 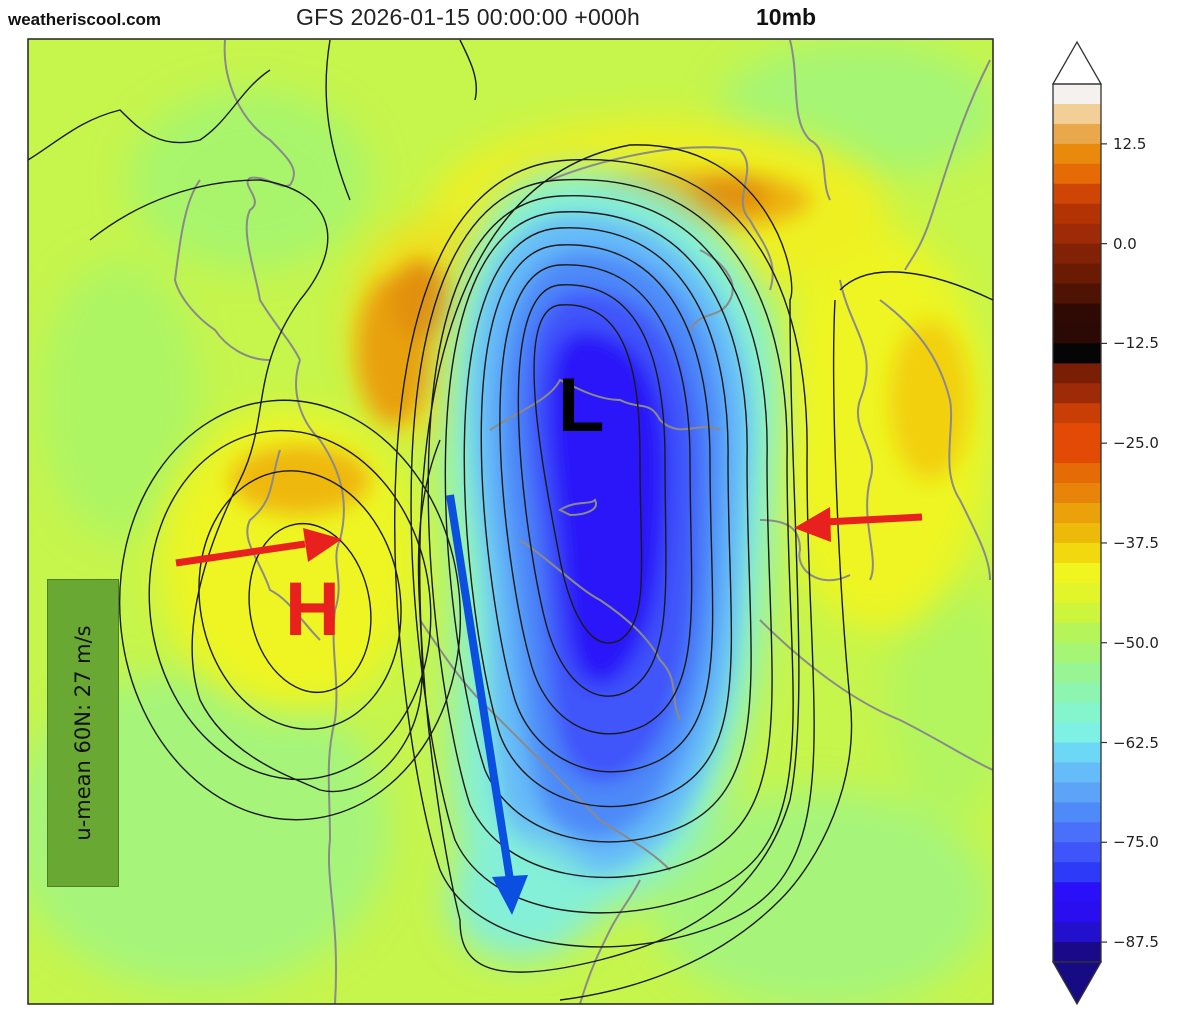 I want to click on colorbar-tick-label: −62.5, so click(x=1136, y=742).